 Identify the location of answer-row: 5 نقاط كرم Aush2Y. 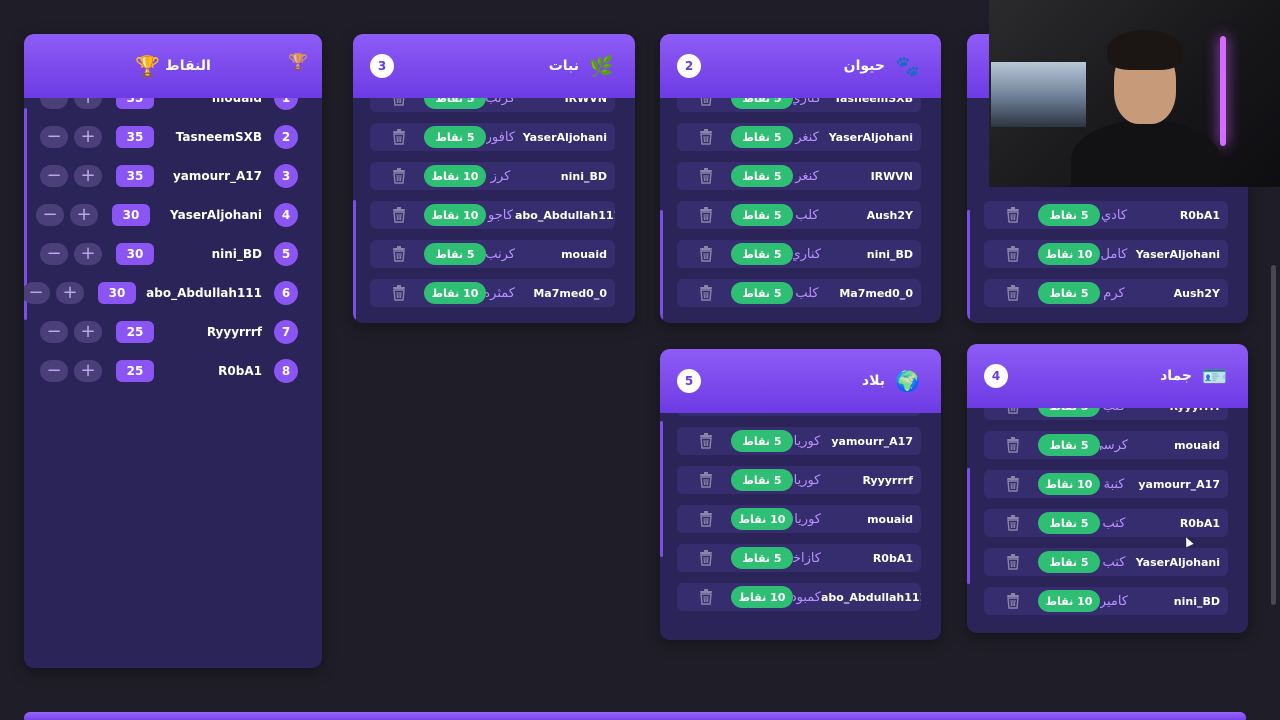
(1106, 293).